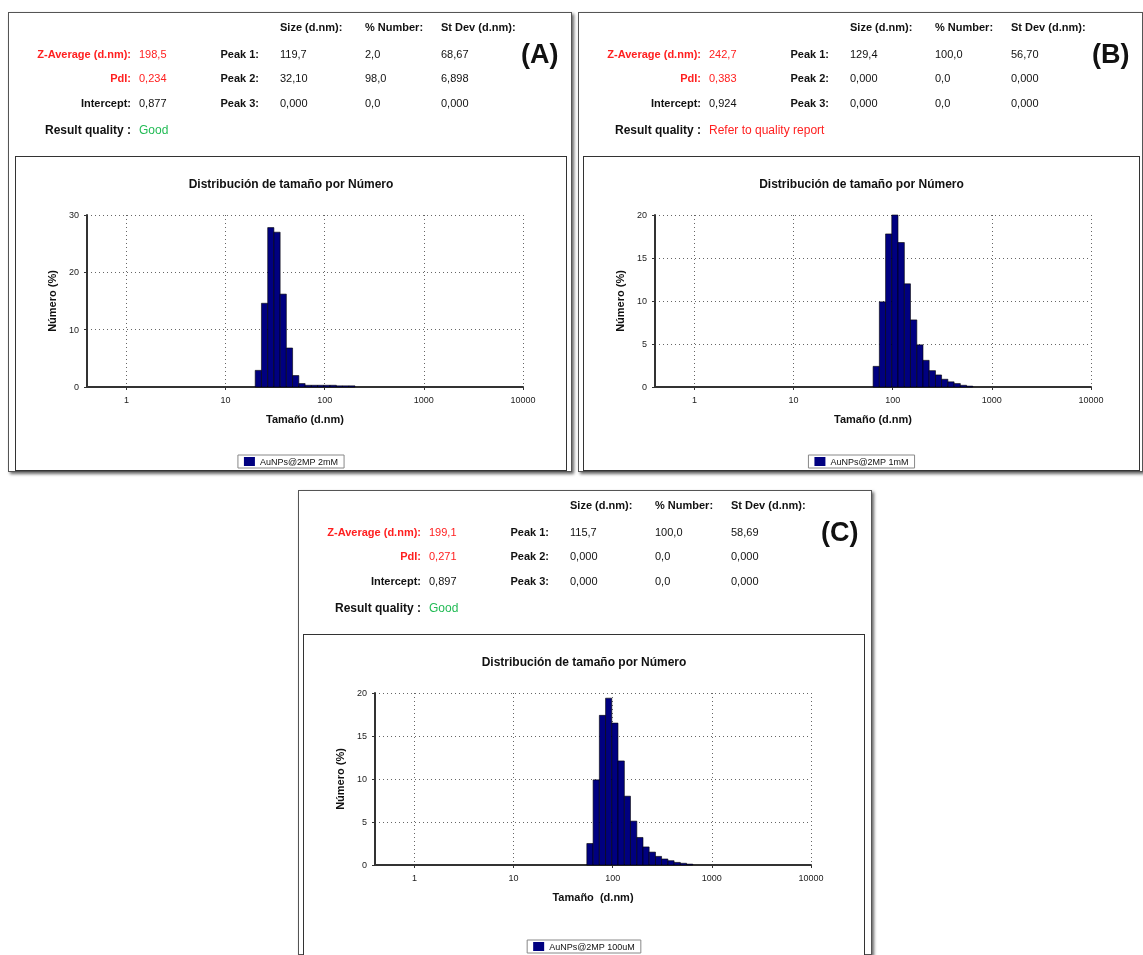 The image size is (1143, 955). What do you see at coordinates (864, 54) in the screenshot?
I see `text: 129,4` at bounding box center [864, 54].